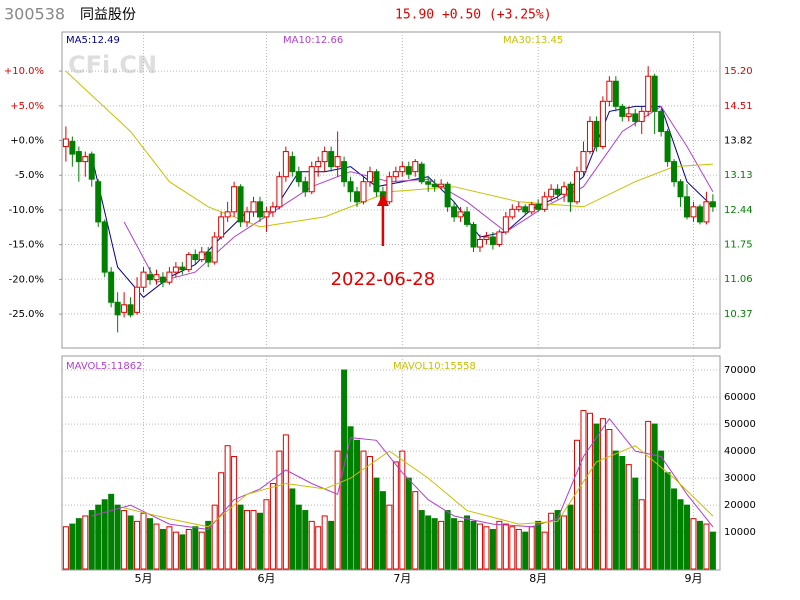  What do you see at coordinates (740, 478) in the screenshot?
I see `y-tick-label: 30000` at bounding box center [740, 478].